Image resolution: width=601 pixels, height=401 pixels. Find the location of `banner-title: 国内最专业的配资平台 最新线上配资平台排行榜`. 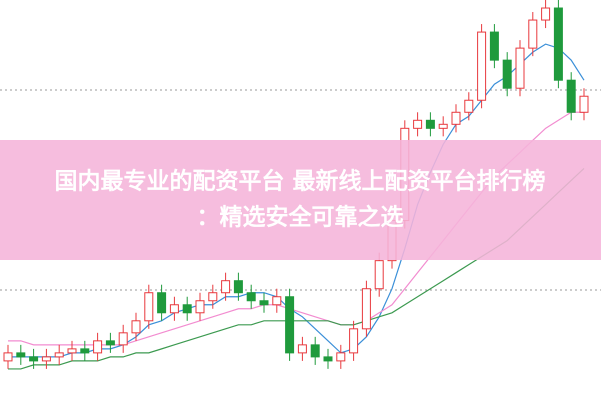

banner-title: 国内最专业的配资平台 最新线上配资平台排行榜 is located at coordinates (299, 181).